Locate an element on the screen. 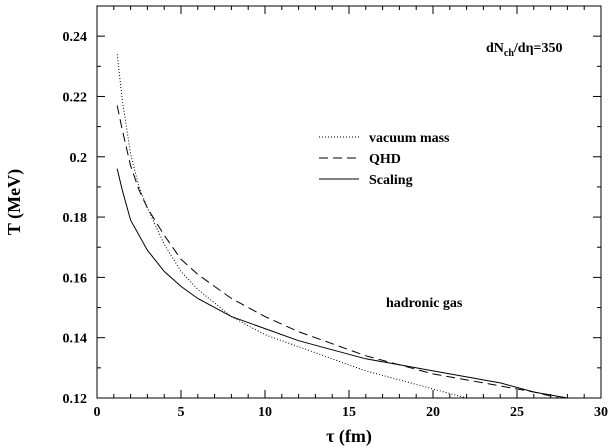 This screenshot has height=448, width=613. y-tick-label: 0.24 is located at coordinates (75, 37).